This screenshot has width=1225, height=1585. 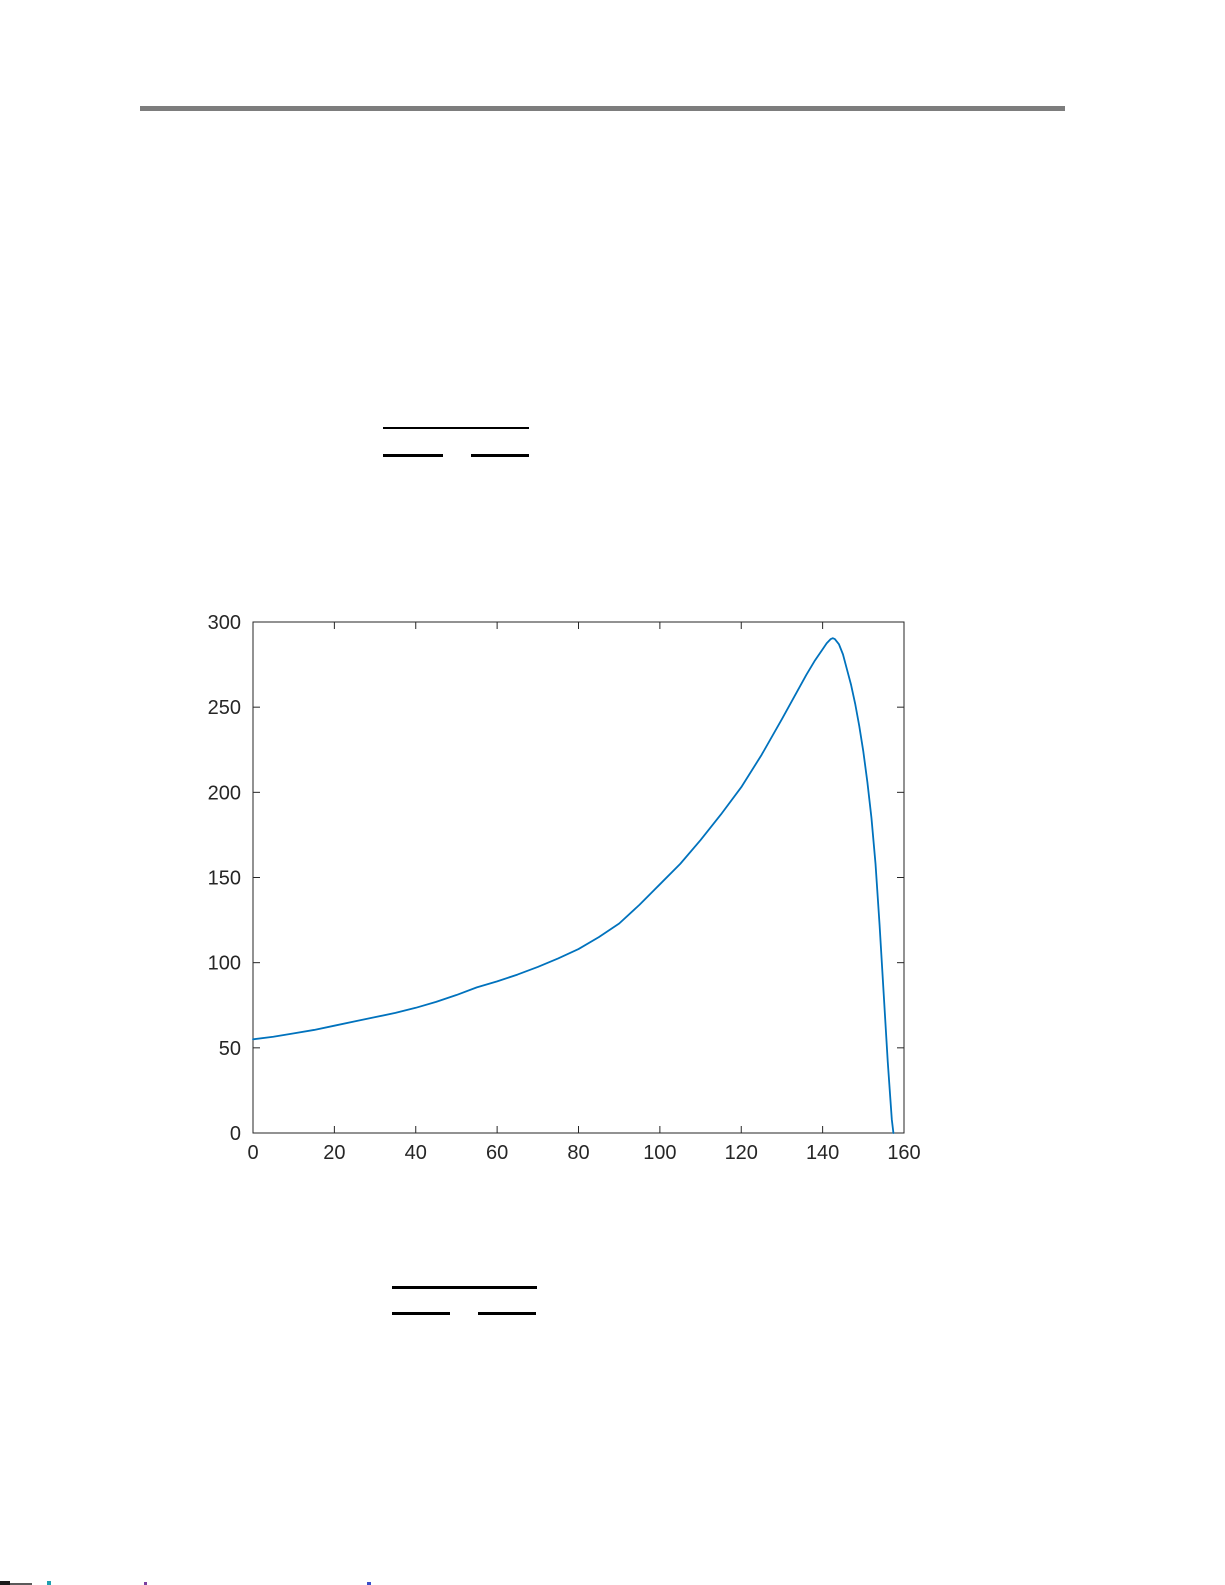 I want to click on y-axis-tick-label: 200, so click(x=224, y=793).